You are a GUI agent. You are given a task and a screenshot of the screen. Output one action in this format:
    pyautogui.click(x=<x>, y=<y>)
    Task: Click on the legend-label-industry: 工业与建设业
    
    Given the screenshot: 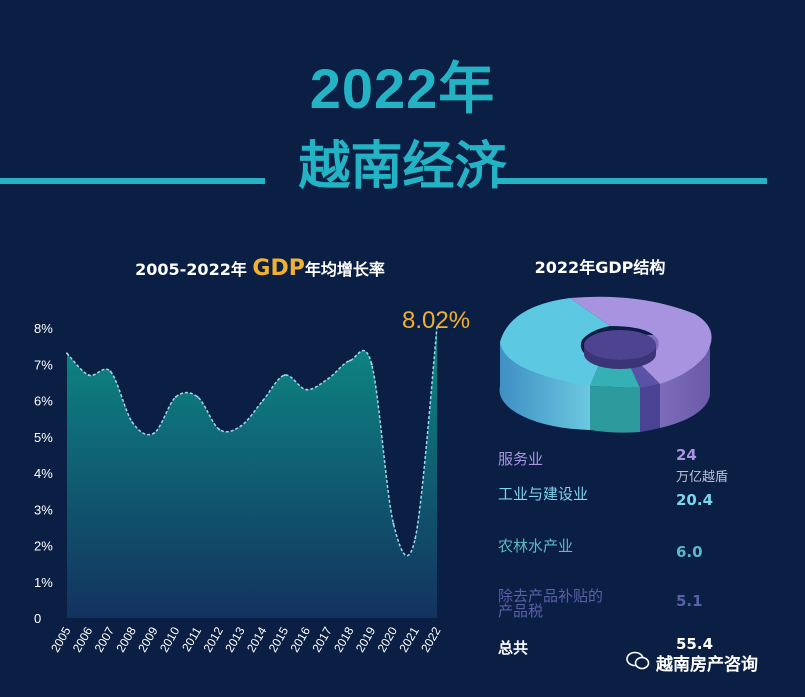 What is the action you would take?
    pyautogui.click(x=543, y=494)
    